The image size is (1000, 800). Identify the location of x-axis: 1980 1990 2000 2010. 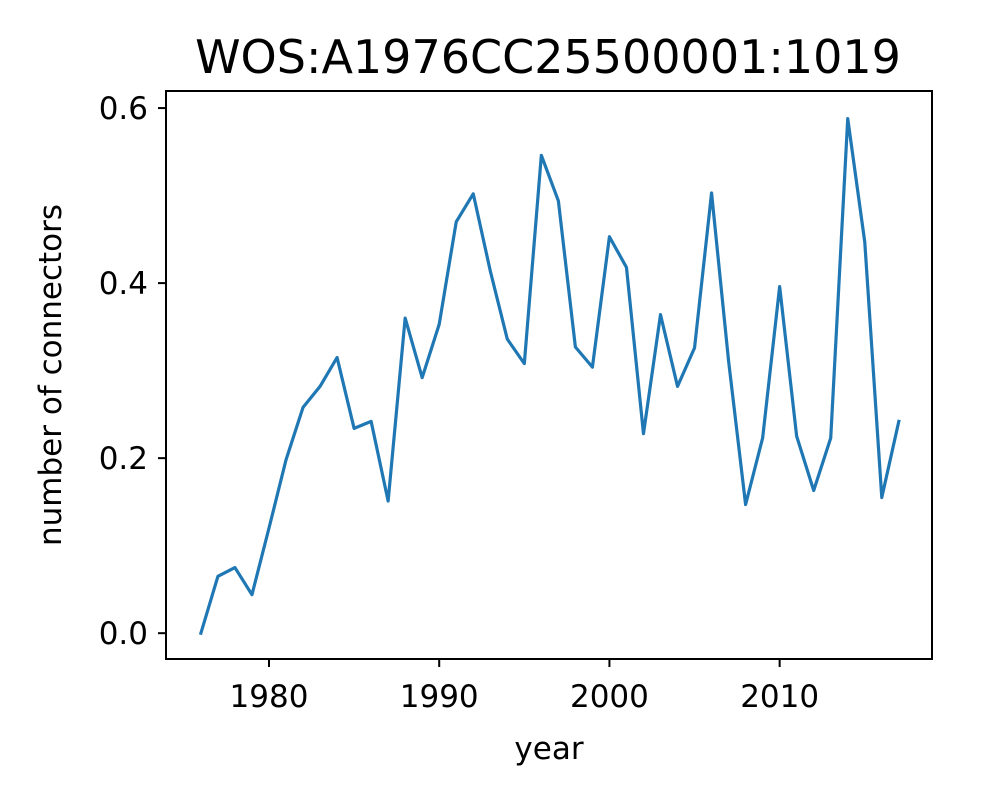
(524, 687).